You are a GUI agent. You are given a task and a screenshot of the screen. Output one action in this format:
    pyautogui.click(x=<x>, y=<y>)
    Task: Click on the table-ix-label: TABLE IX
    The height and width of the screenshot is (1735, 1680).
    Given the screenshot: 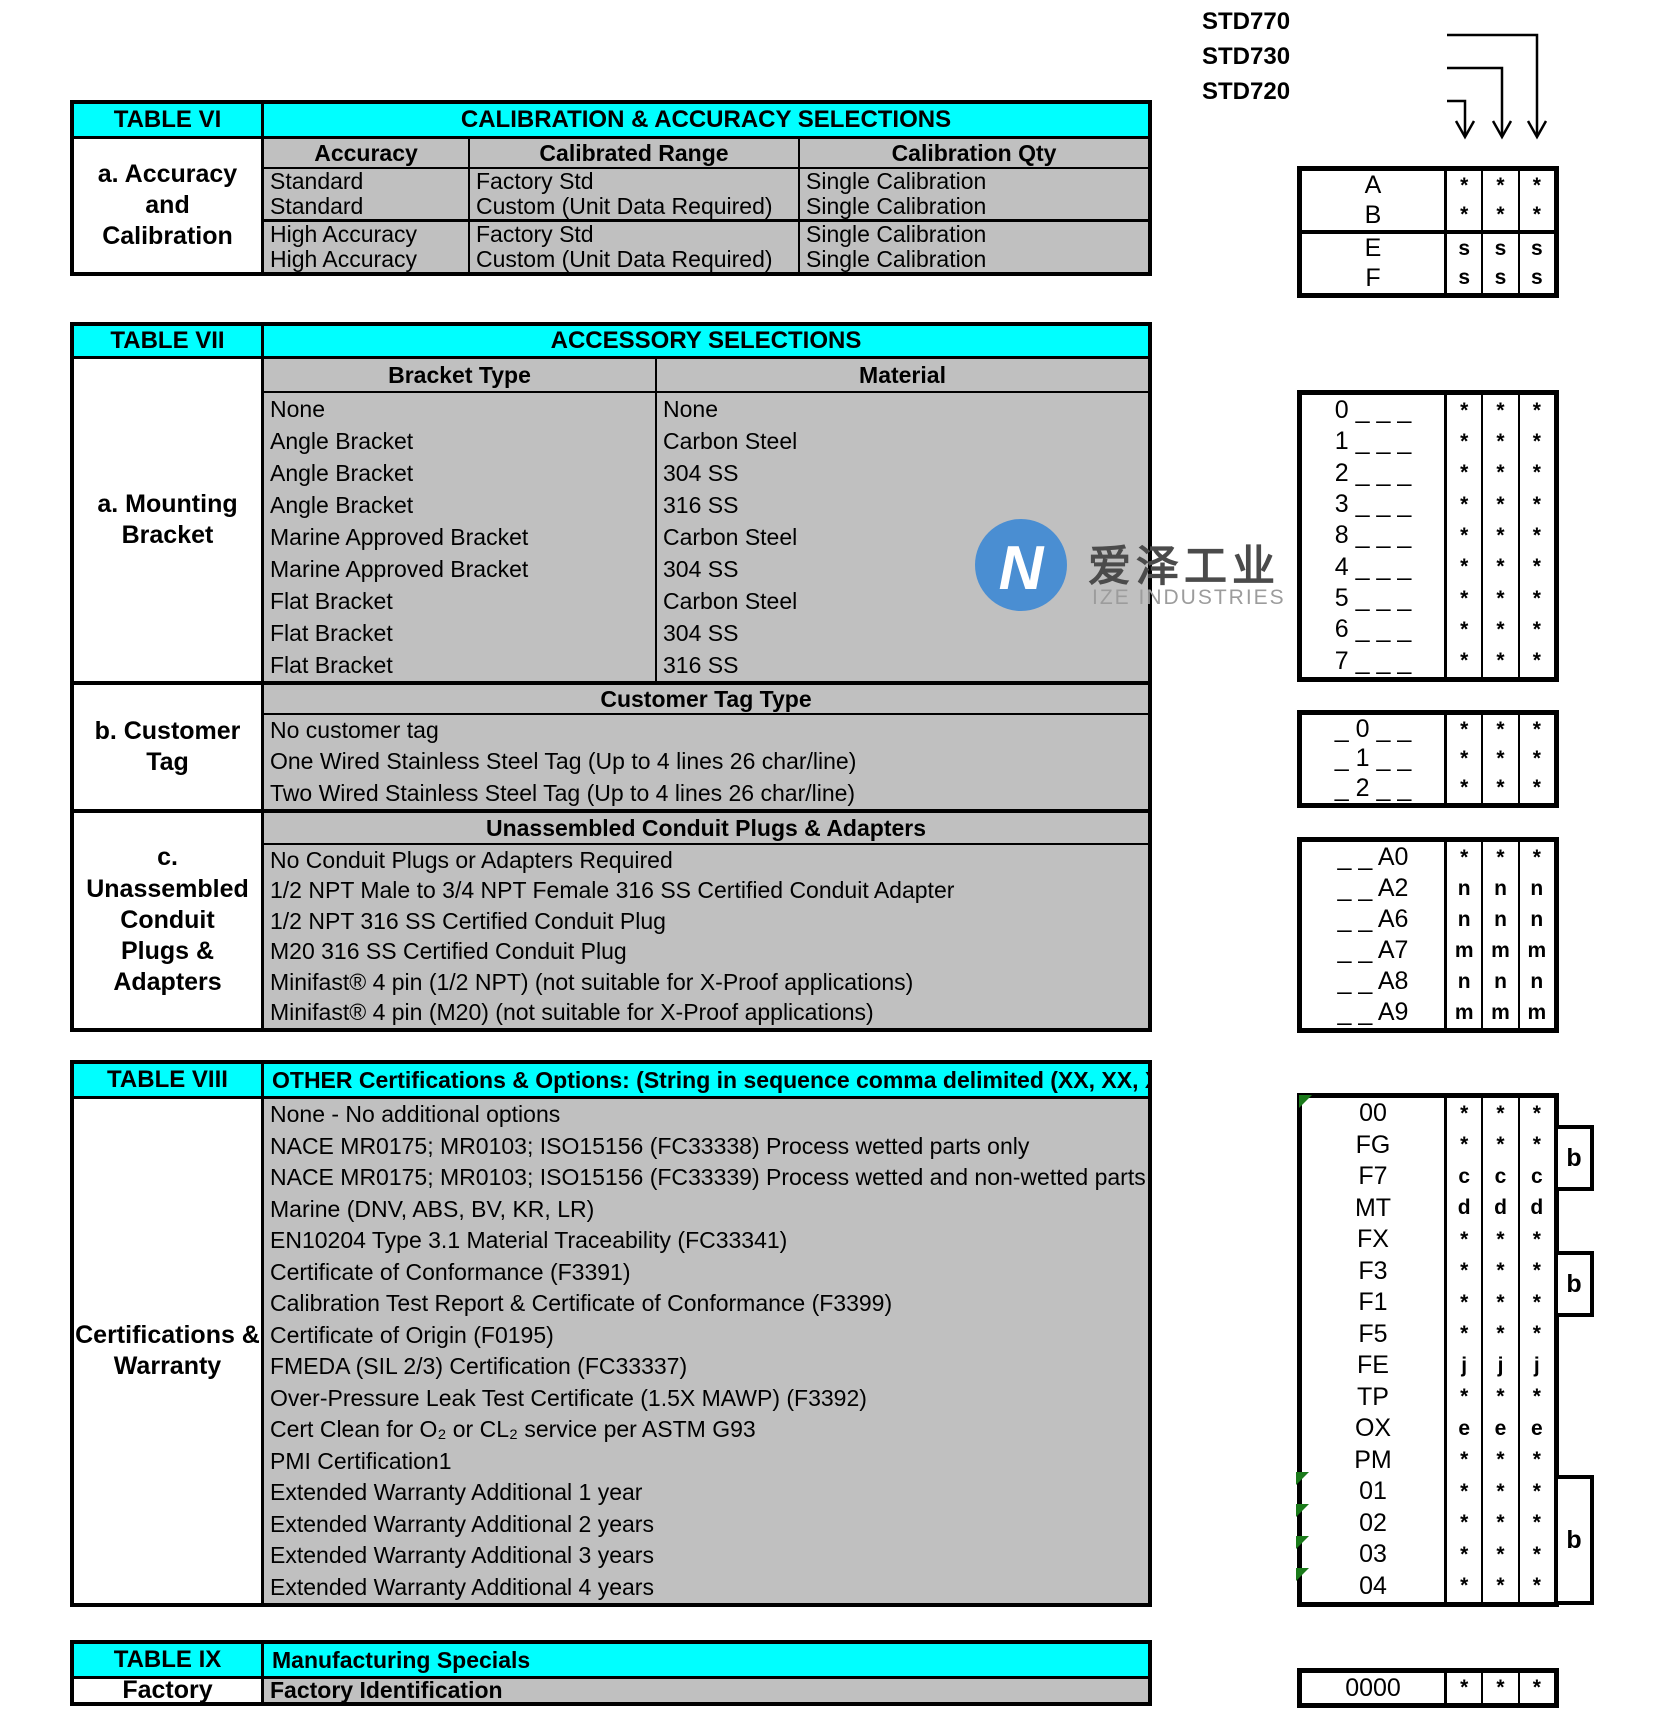 What is the action you would take?
    pyautogui.click(x=169, y=1660)
    